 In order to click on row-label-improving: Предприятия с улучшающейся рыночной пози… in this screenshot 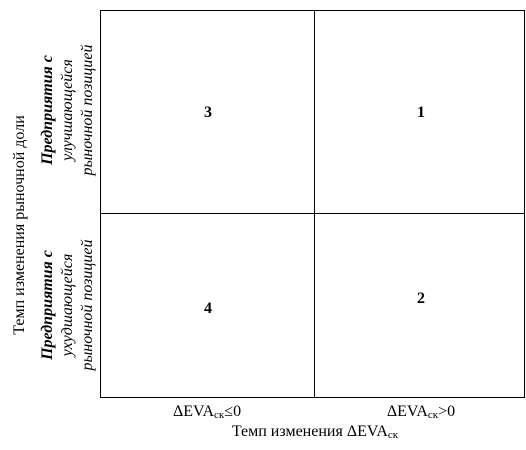, I will do `click(68, 110)`.